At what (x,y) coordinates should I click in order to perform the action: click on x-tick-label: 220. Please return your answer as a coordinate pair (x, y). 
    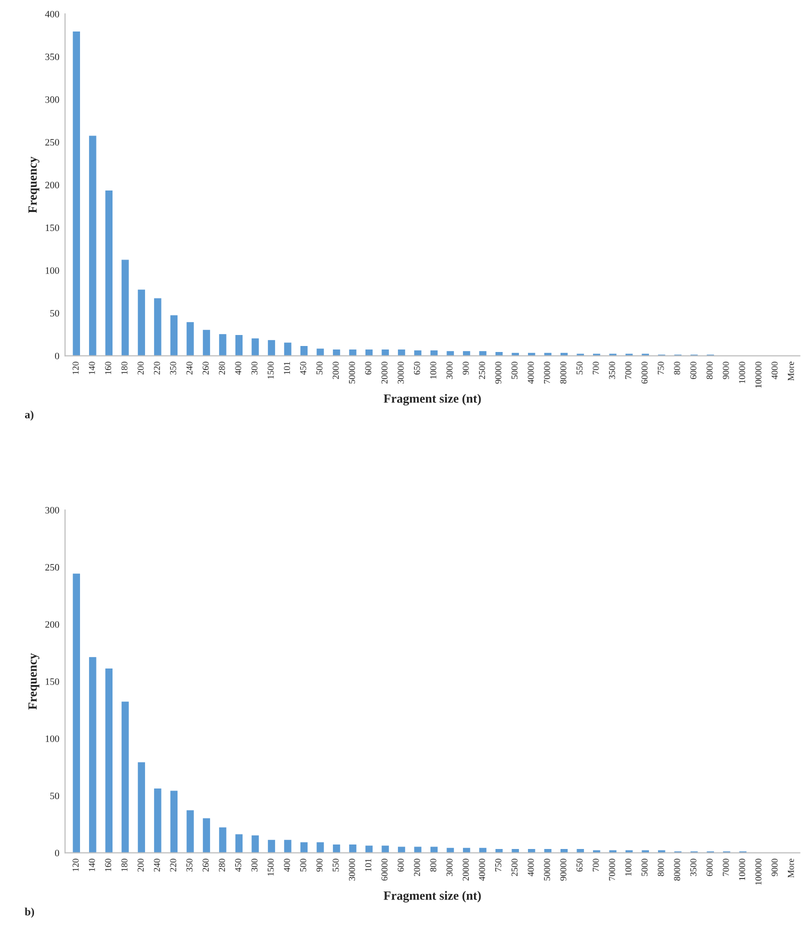
    Looking at the image, I should click on (173, 865).